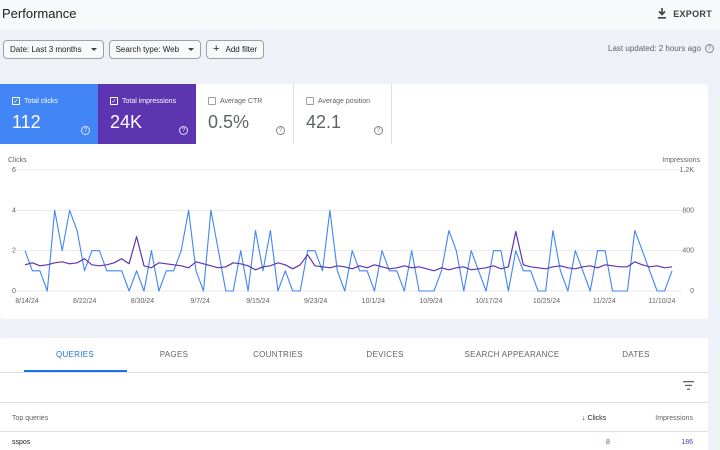 Image resolution: width=720 pixels, height=450 pixels. Describe the element at coordinates (257, 301) in the screenshot. I see `x-tick-label: 9/15/24` at that location.